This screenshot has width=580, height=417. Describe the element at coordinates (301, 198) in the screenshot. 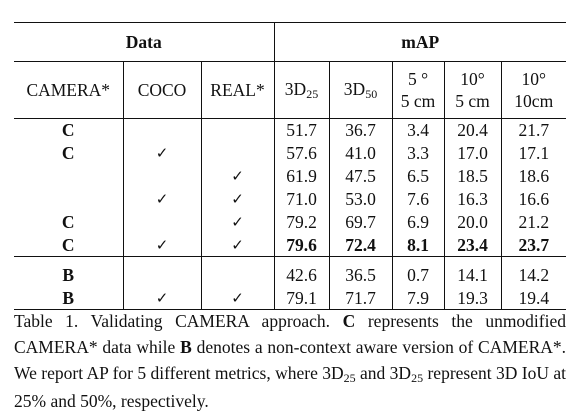

I see `metric-value: 71.0` at that location.